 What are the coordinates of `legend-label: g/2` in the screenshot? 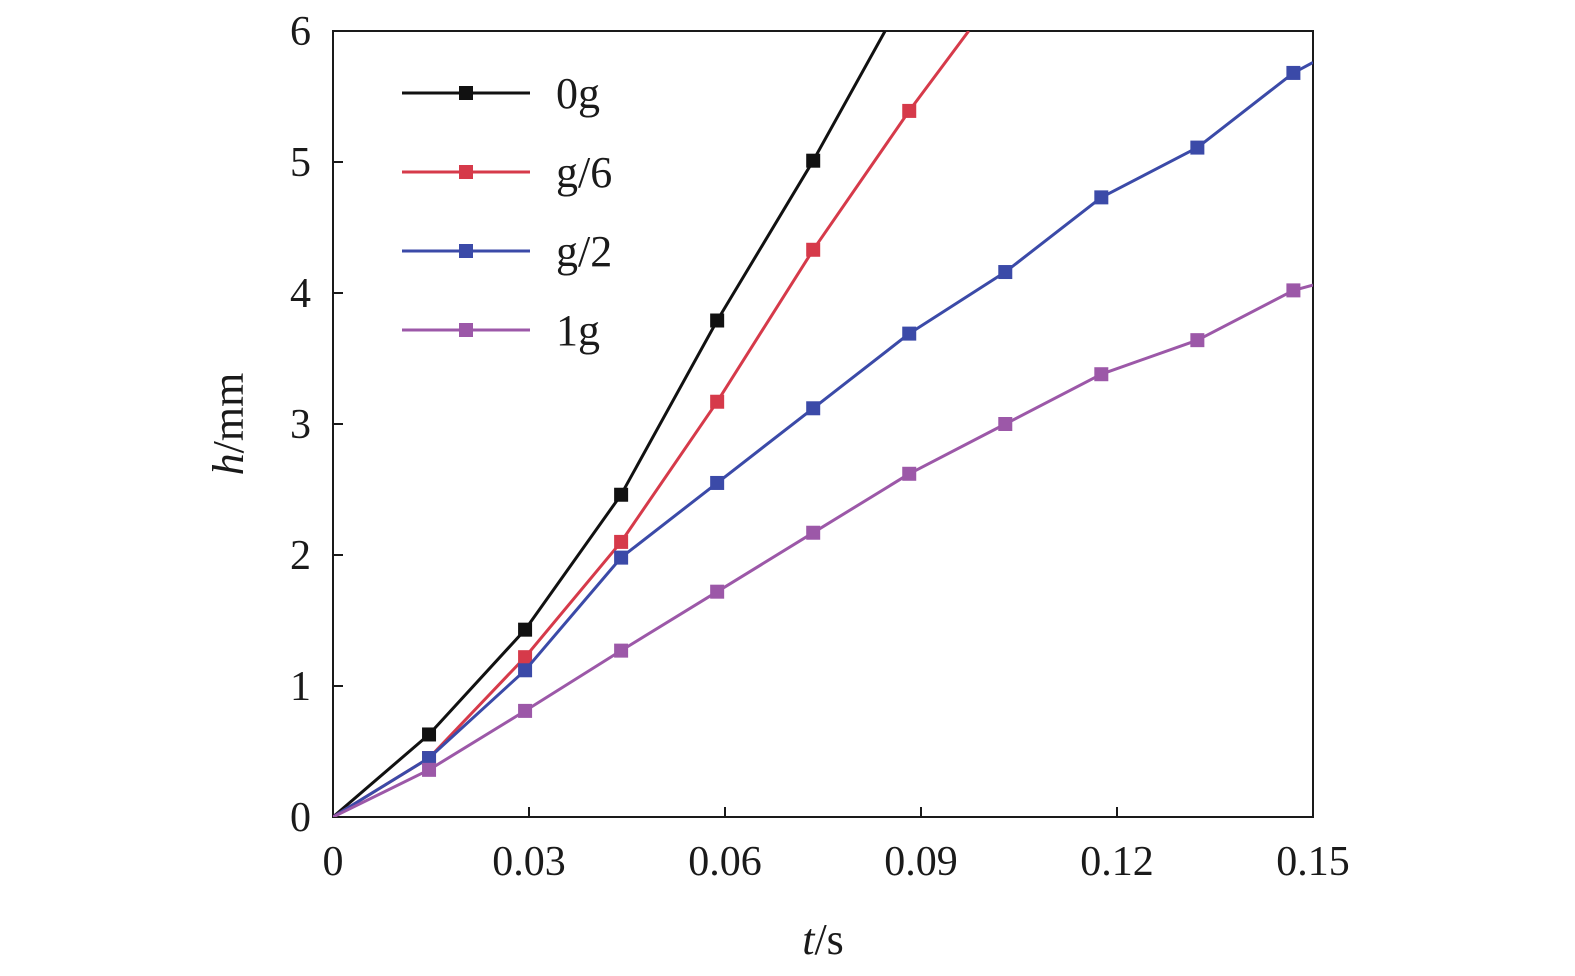 It's located at (584, 251).